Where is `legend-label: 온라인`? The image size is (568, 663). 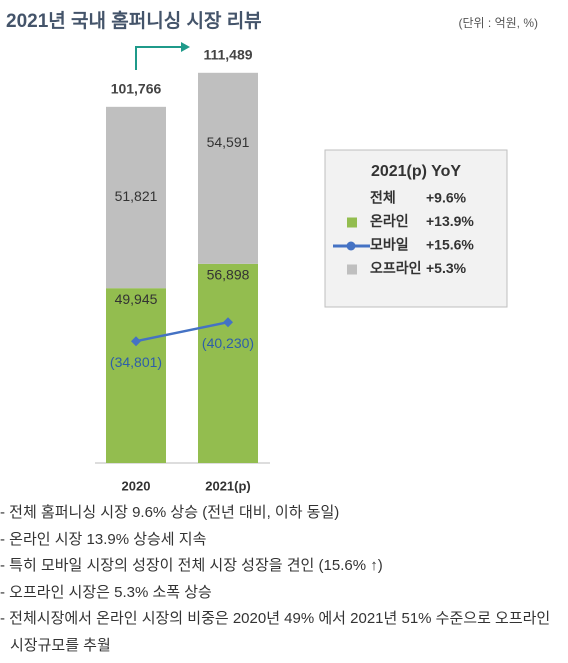 legend-label: 온라인 is located at coordinates (389, 221).